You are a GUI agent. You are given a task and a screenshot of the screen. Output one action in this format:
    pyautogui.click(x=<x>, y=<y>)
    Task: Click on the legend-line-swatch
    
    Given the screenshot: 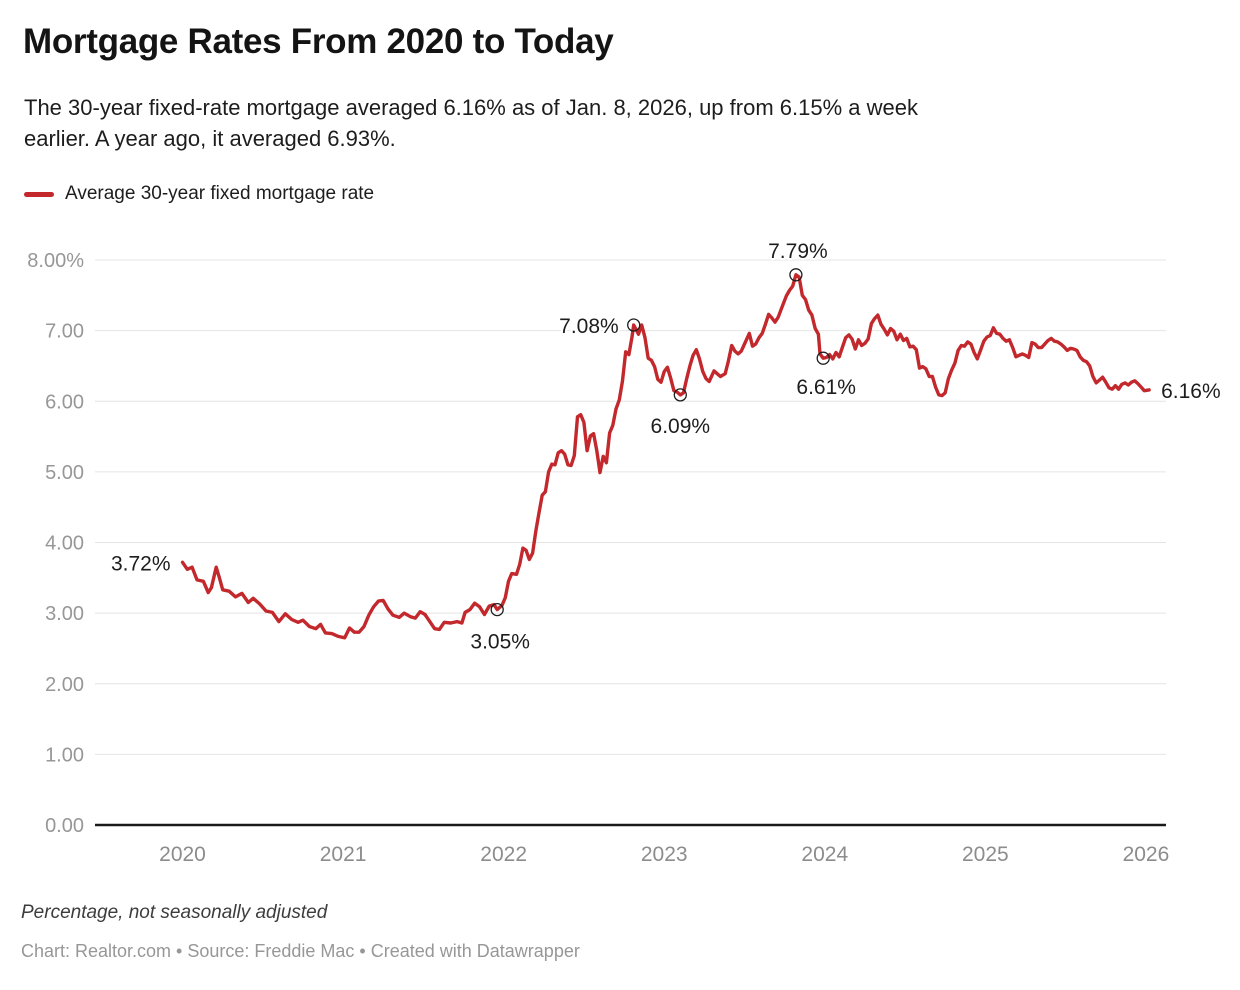 What is the action you would take?
    pyautogui.click(x=39, y=194)
    